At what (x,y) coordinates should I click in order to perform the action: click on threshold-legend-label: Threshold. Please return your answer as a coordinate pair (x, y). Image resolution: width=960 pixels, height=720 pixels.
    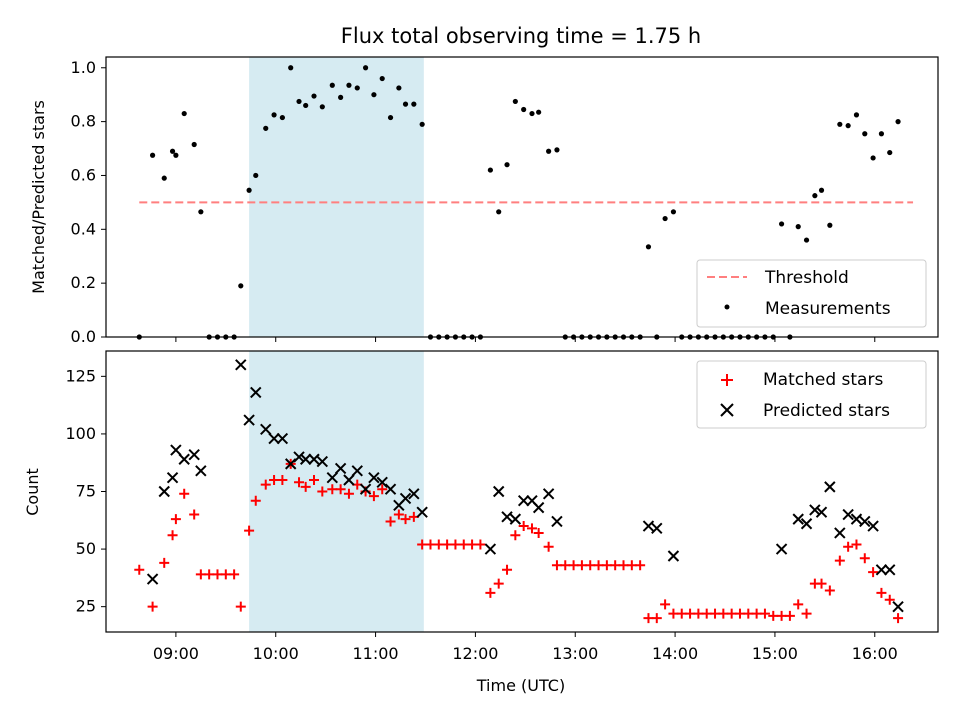
    Looking at the image, I should click on (806, 278).